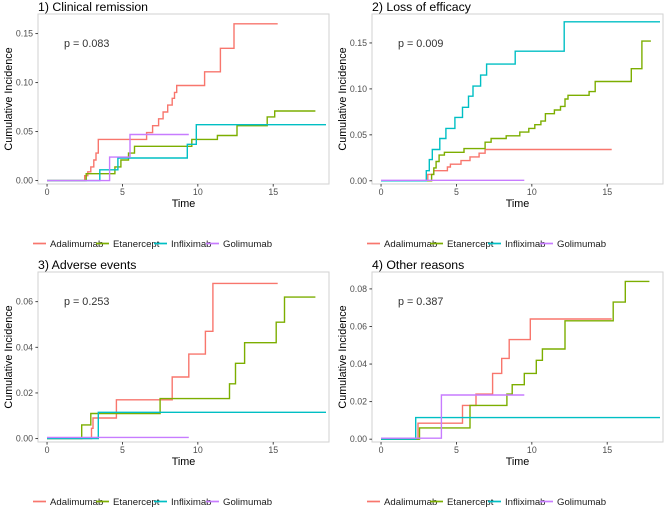 This screenshot has height=515, width=669. I want to click on panel-title: 1) Clinical remission, so click(93, 7).